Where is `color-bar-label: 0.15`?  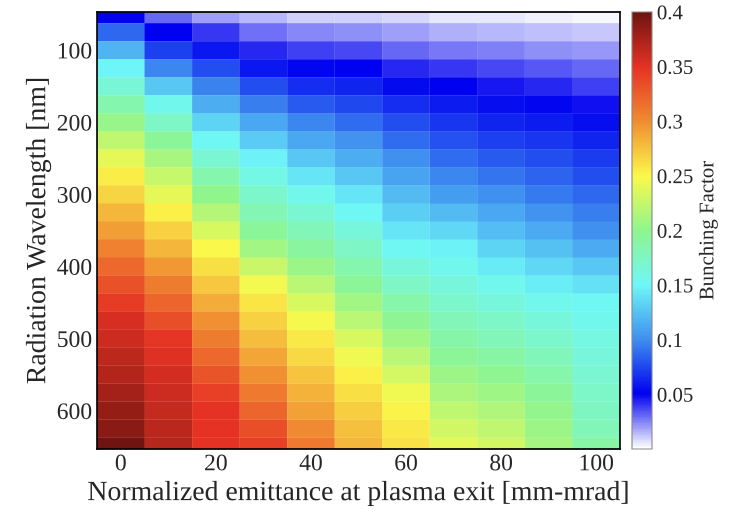
color-bar-label: 0.15 is located at coordinates (675, 285).